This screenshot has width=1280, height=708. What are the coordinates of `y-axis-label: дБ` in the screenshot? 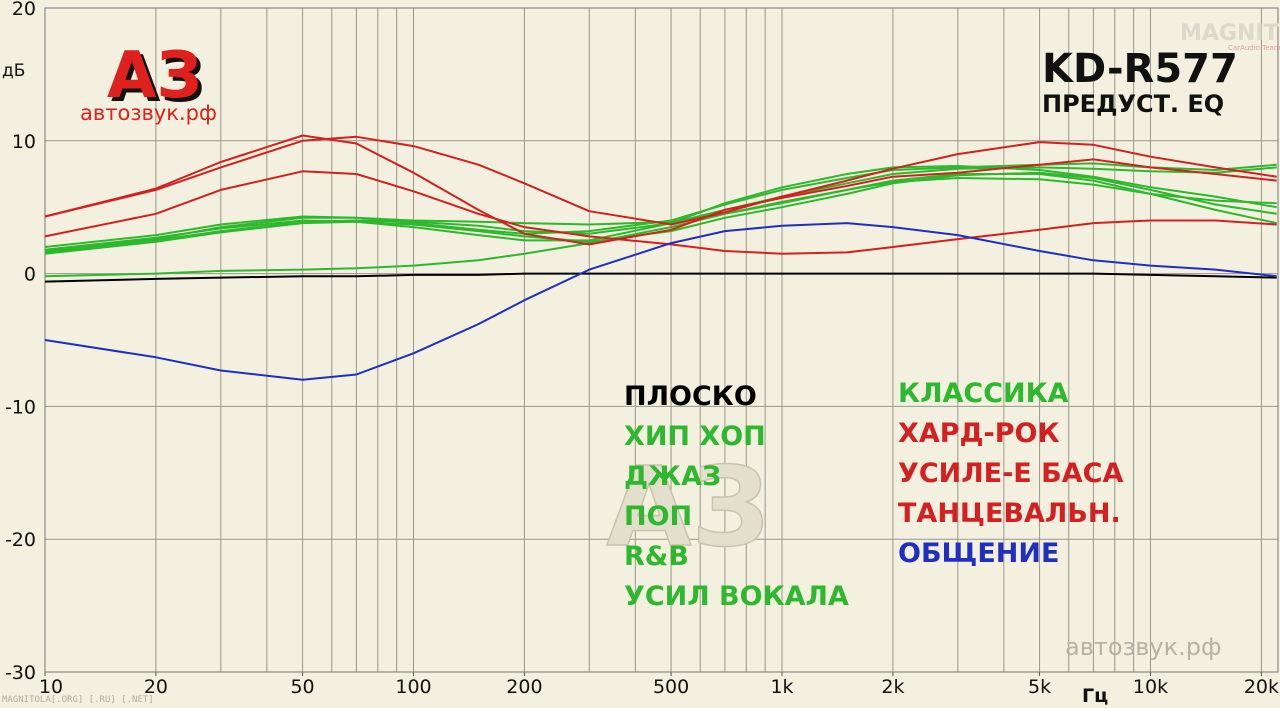 It's located at (13, 71).